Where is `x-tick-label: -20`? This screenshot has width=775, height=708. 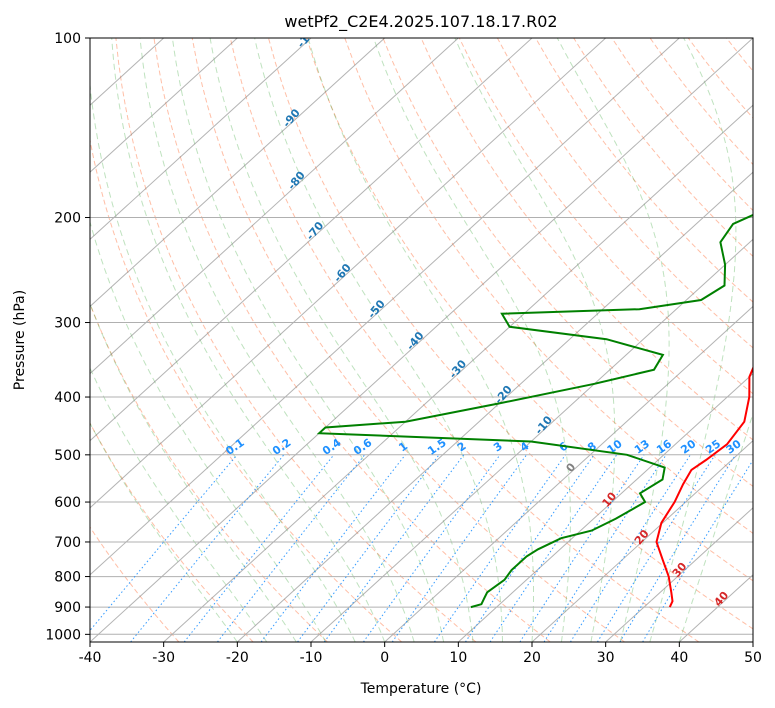
x-tick-label: -20 is located at coordinates (237, 658).